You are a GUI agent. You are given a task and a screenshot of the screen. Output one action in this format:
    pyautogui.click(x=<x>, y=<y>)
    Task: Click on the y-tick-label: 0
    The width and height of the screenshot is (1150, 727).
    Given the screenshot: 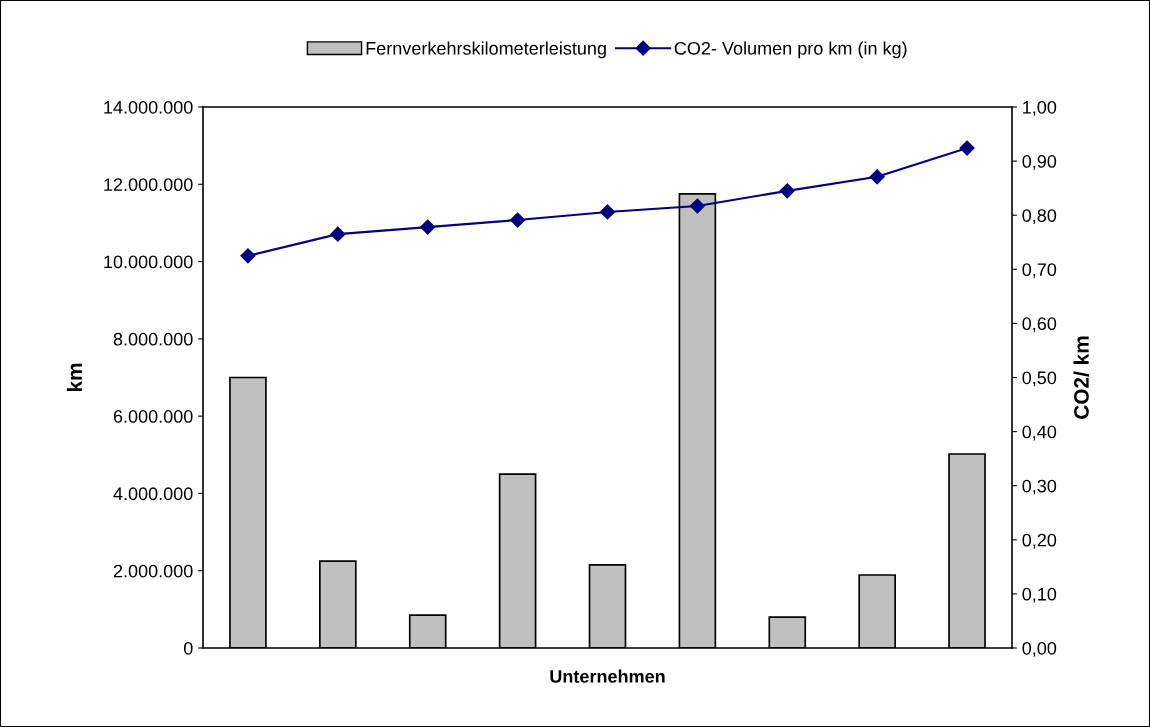 What is the action you would take?
    pyautogui.click(x=188, y=648)
    